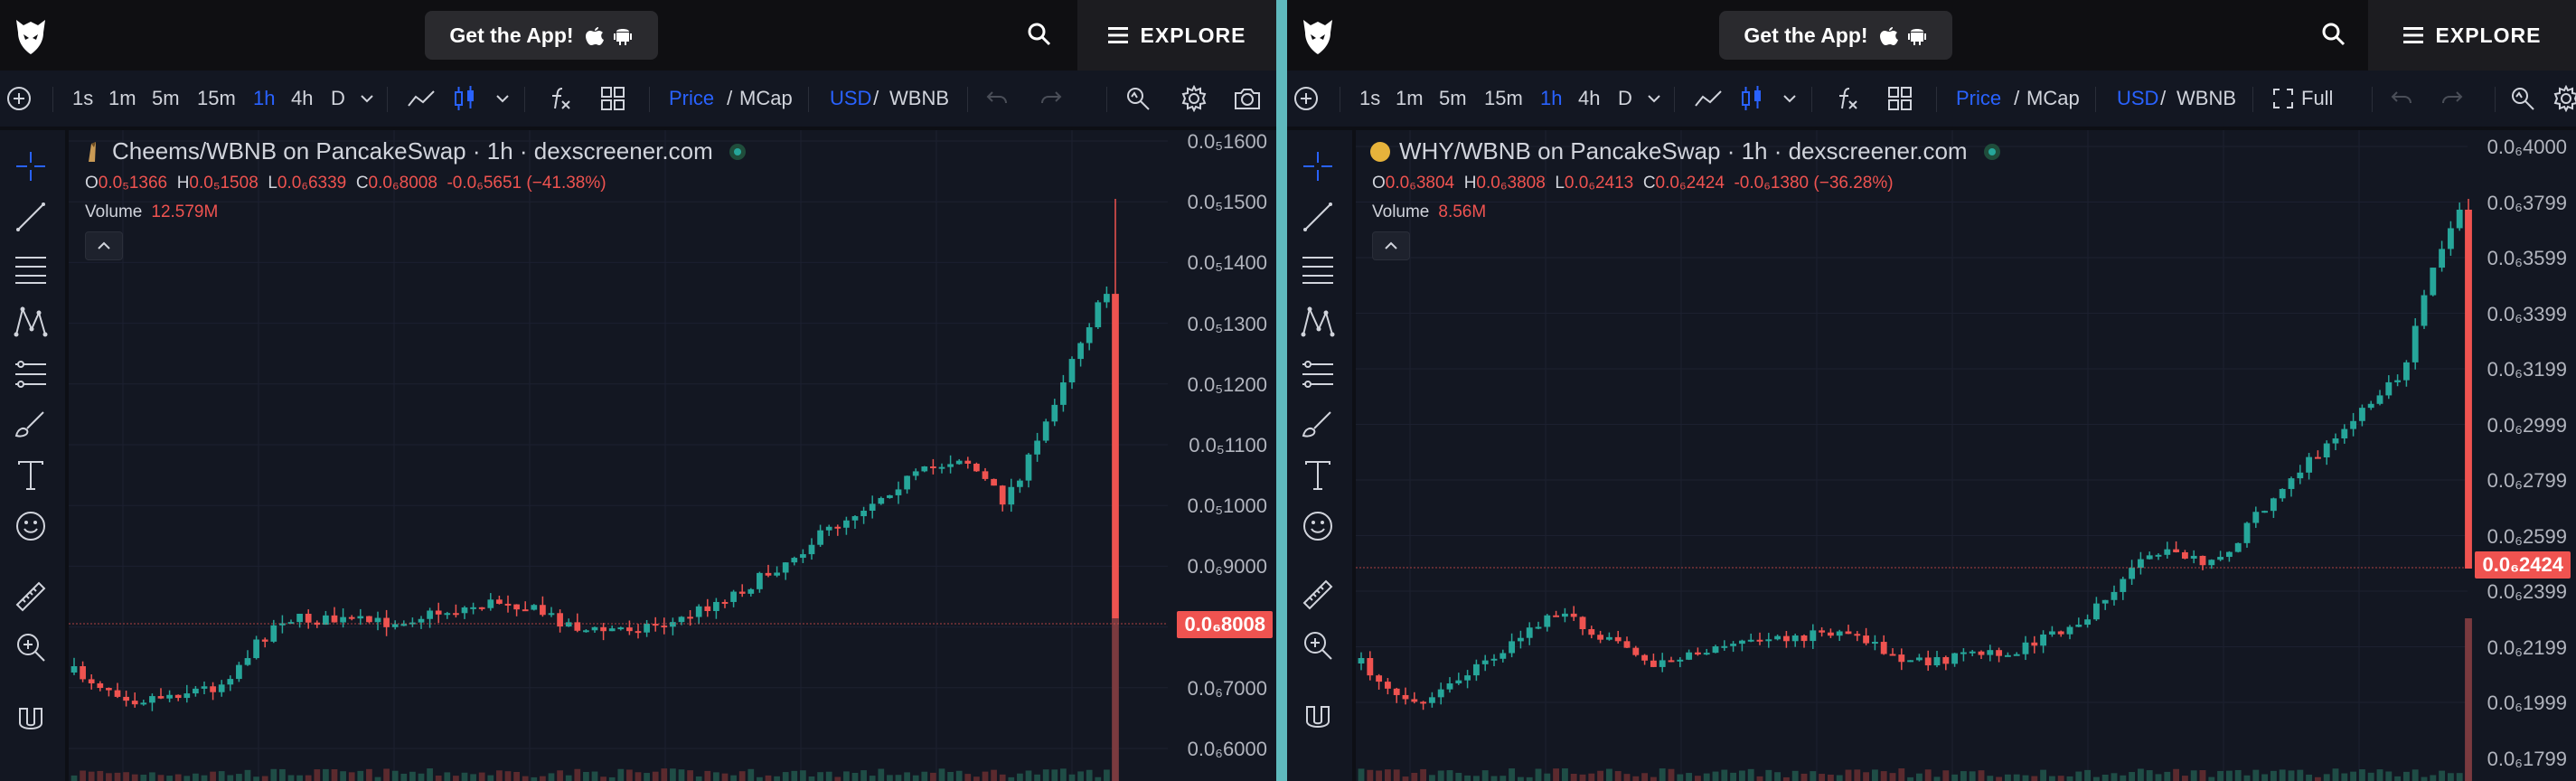 This screenshot has width=2576, height=781. I want to click on fullscreen-button: Full, so click(2302, 99).